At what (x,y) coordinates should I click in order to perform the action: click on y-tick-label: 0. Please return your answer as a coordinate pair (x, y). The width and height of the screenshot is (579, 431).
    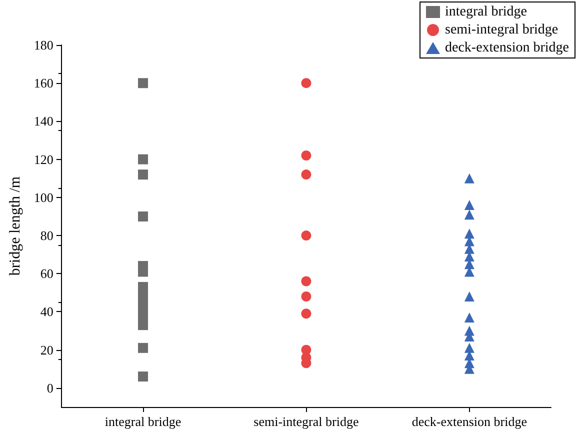
    Looking at the image, I should click on (50, 388).